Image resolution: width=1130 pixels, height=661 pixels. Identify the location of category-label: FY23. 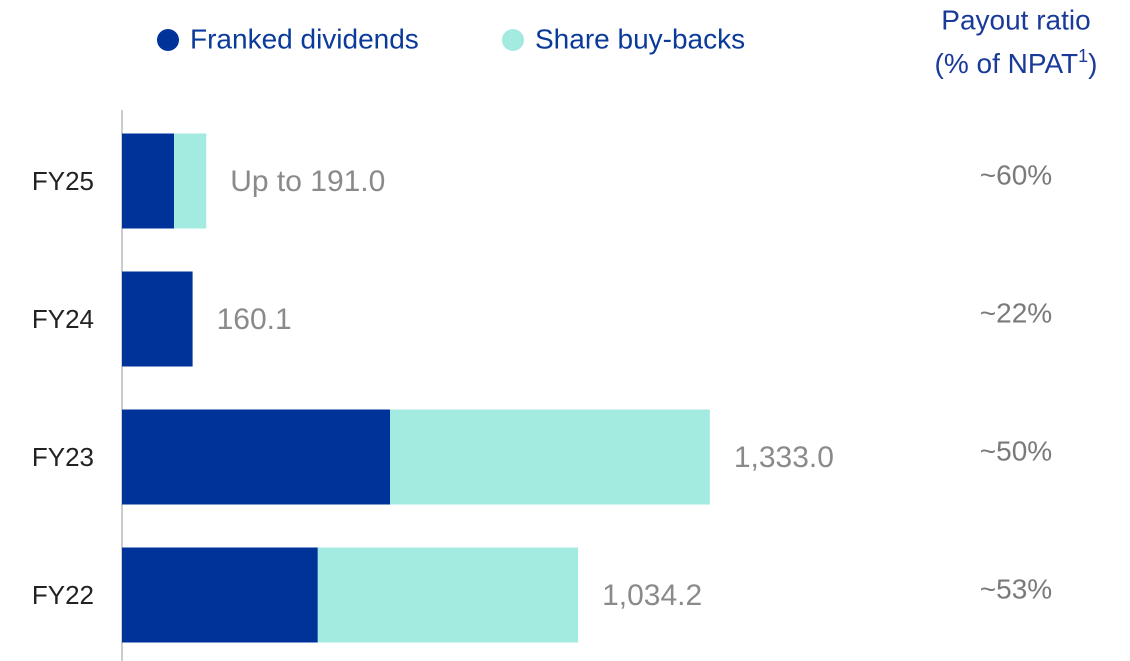
(63, 457).